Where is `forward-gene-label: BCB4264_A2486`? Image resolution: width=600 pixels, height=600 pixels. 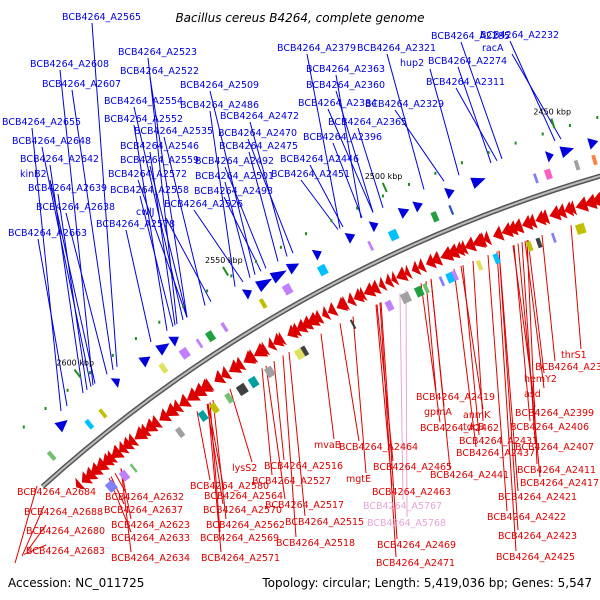
forward-gene-label: BCB4264_A2486 is located at coordinates (219, 105).